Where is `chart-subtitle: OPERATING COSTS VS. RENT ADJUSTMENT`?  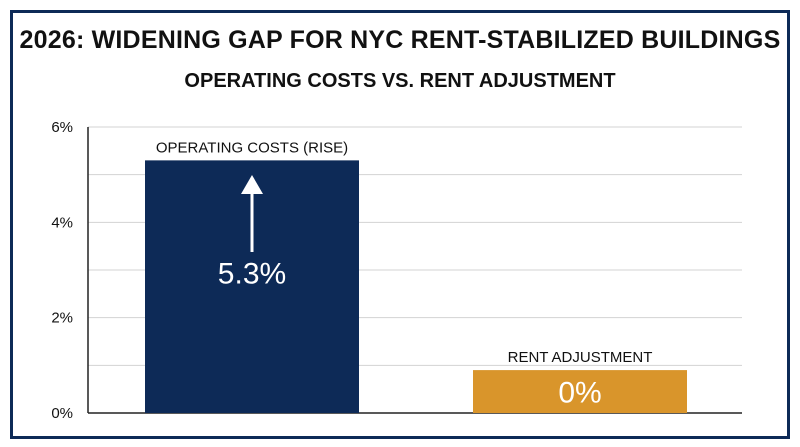
chart-subtitle: OPERATING COSTS VS. RENT ADJUSTMENT is located at coordinates (400, 81).